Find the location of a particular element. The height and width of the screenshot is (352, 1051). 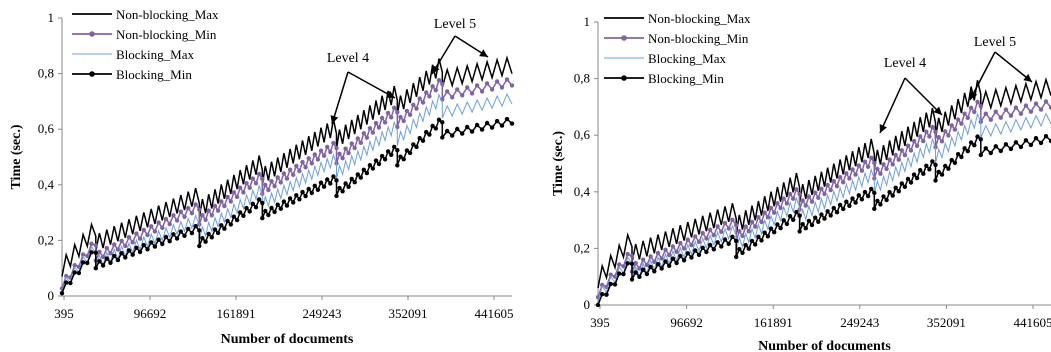

y-tick-label: 0,6 is located at coordinates (46, 128).